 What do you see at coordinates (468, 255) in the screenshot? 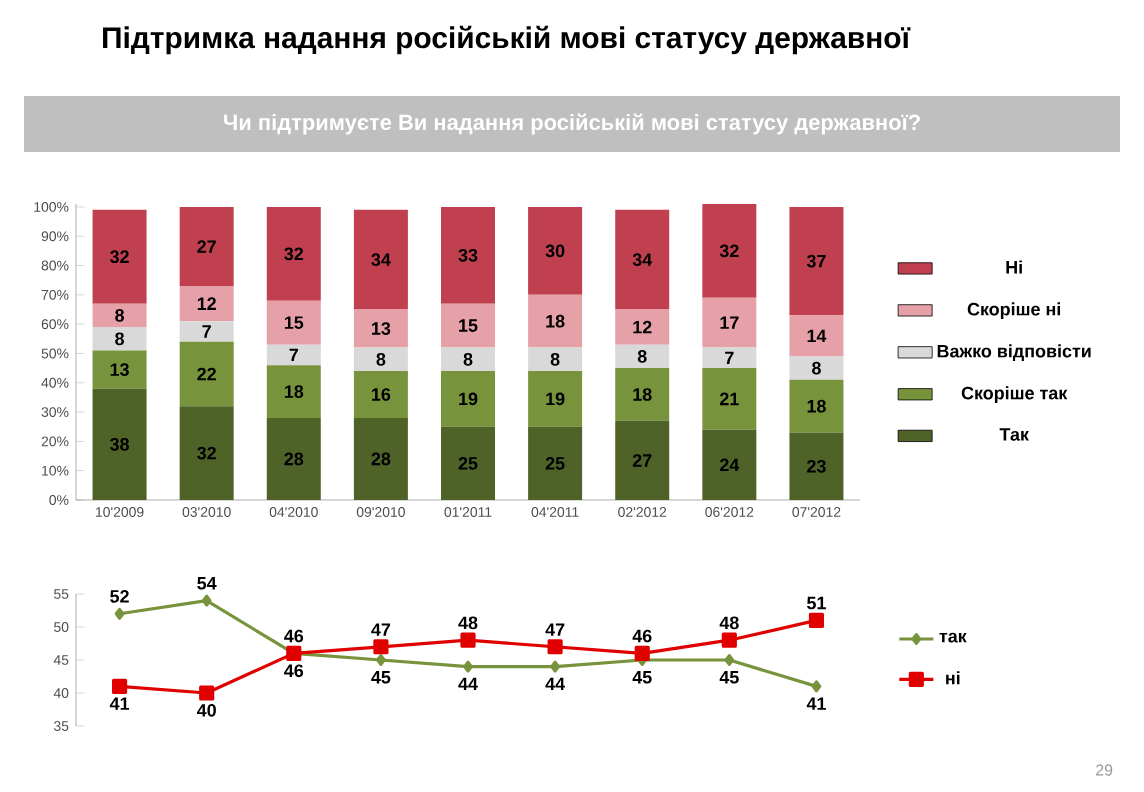
I see `data-label: 33` at bounding box center [468, 255].